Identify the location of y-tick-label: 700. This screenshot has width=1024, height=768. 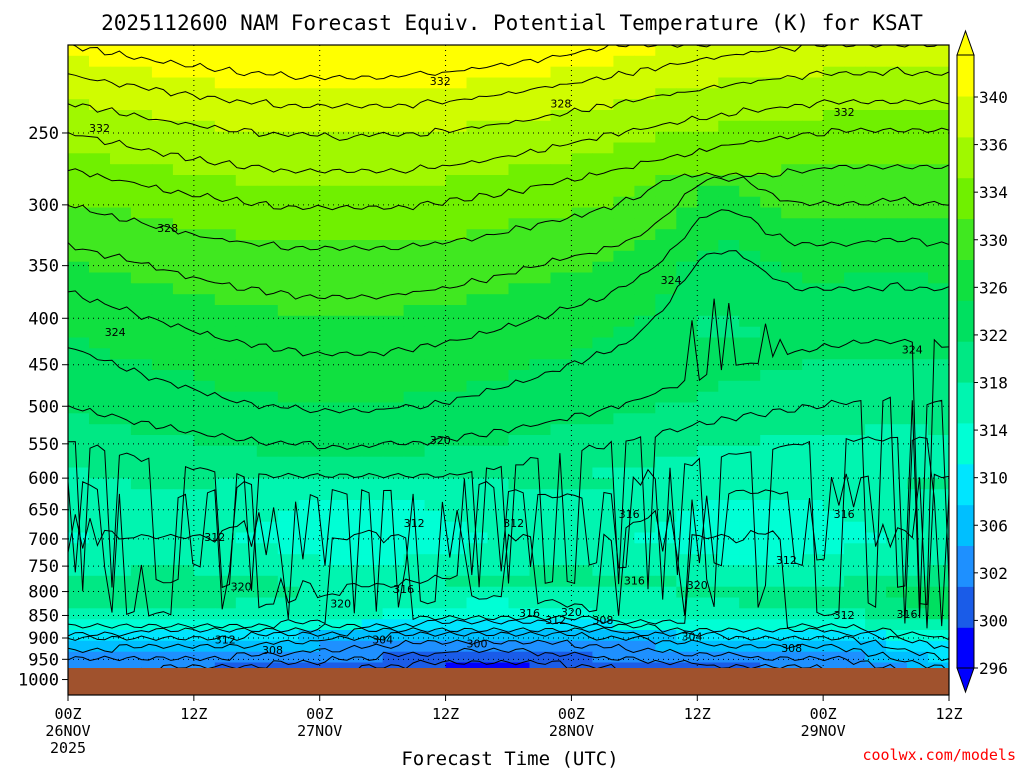
(43, 540).